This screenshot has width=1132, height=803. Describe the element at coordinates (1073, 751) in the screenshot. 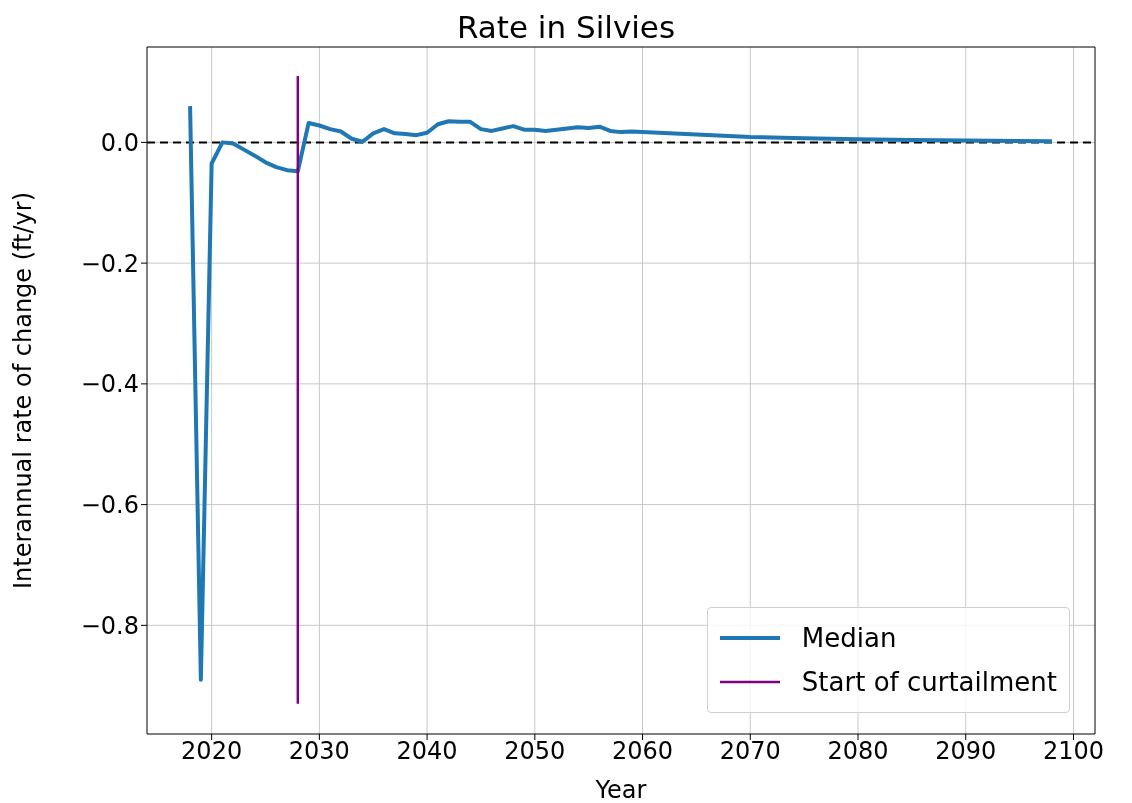

I see `x-tick-label: 2100` at that location.